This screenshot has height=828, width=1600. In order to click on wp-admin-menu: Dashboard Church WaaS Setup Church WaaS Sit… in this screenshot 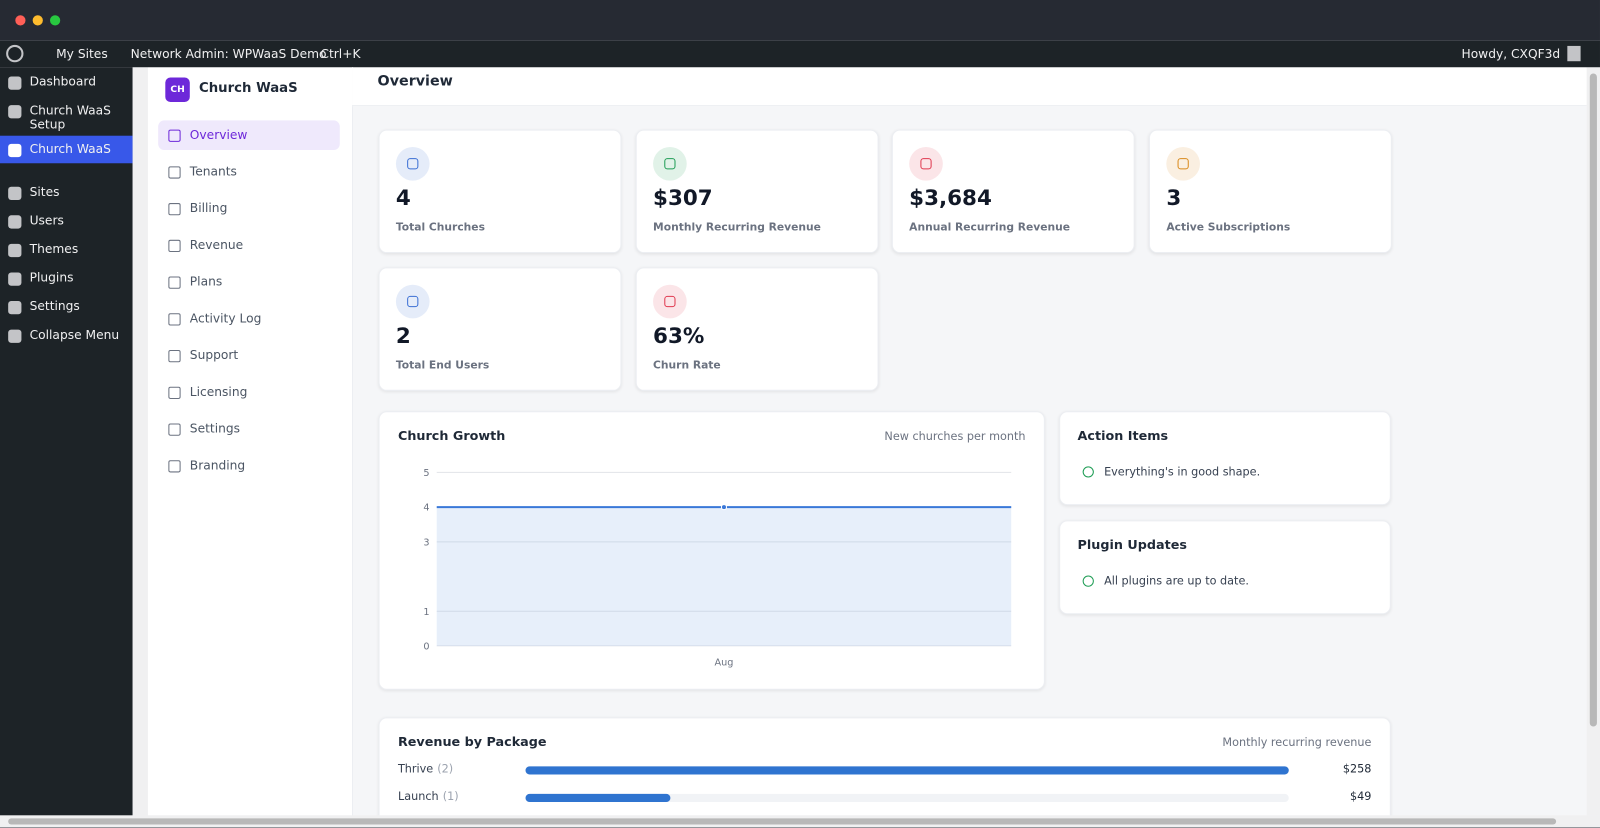, I will do `click(66, 447)`.